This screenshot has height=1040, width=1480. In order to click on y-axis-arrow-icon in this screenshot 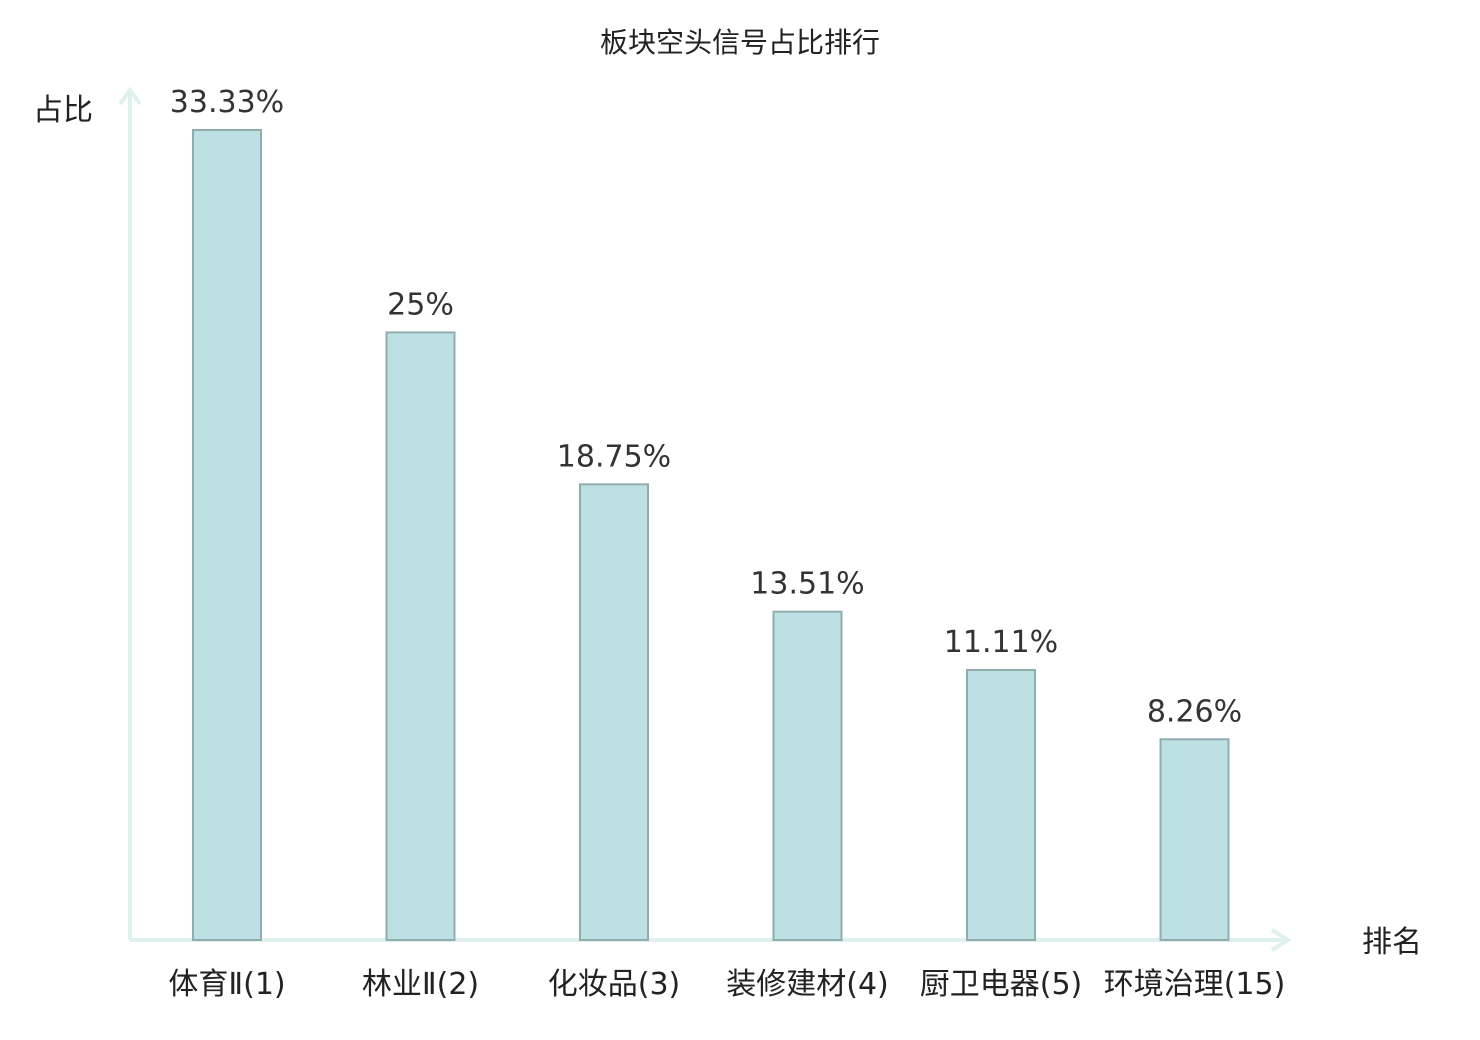, I will do `click(130, 96)`.